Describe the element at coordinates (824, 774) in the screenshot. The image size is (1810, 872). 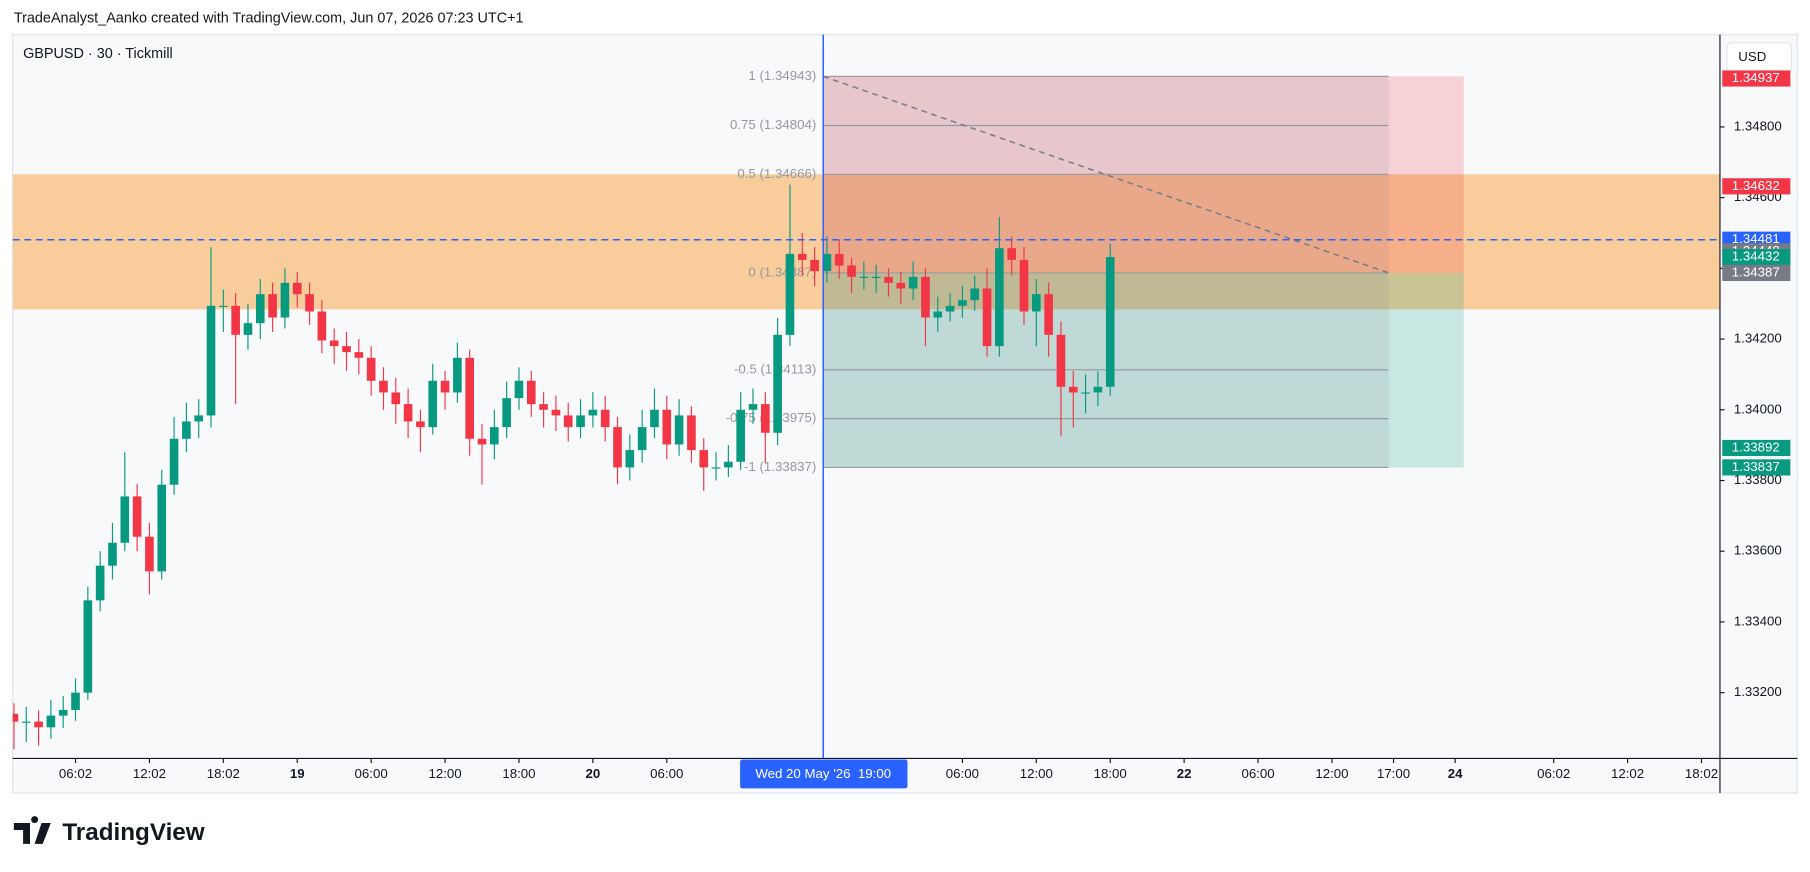
I see `crosshair-label-bg` at that location.